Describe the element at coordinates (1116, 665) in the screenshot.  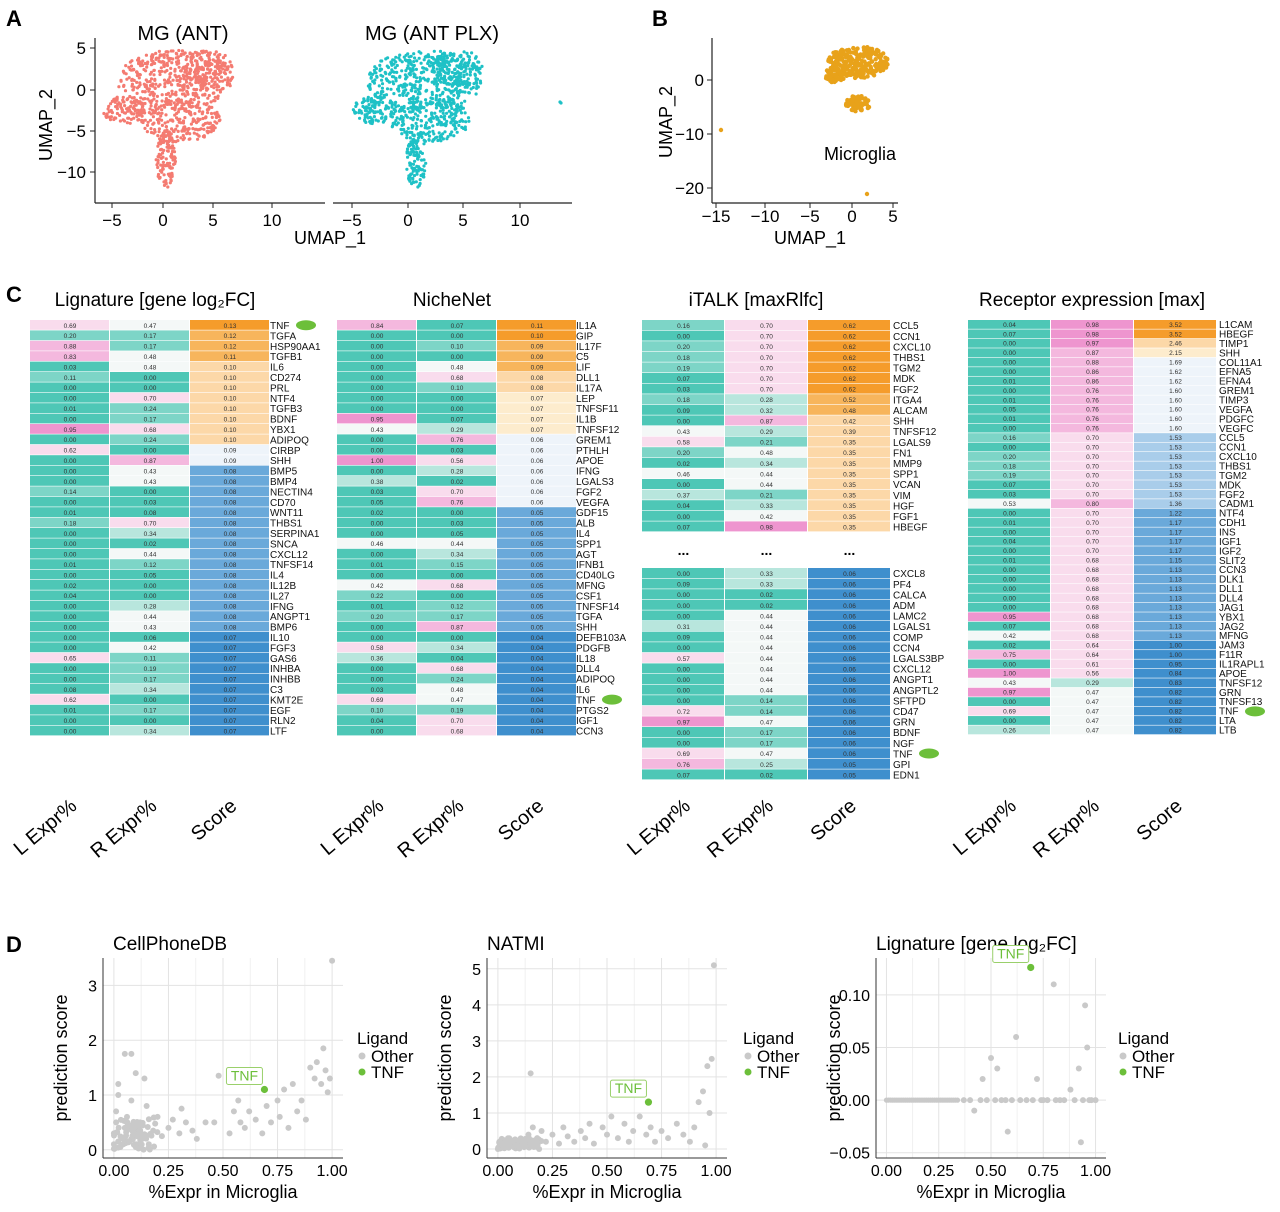
I see `heatmap-row: 0.00 0.61 0.95 IL1RAPL1` at that location.